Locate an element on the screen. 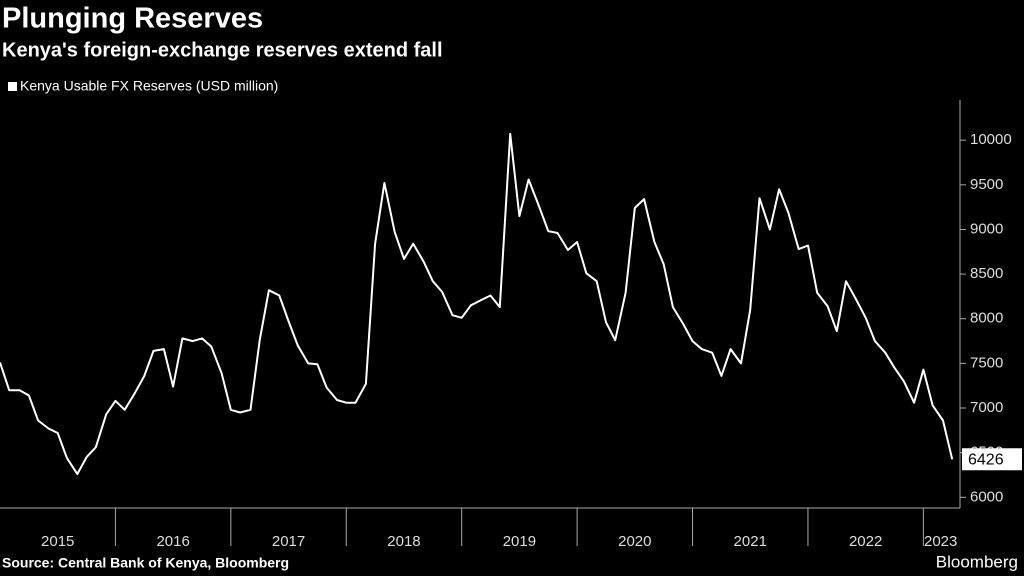 The image size is (1024, 576). y-tick-label: 6000 is located at coordinates (986, 496).